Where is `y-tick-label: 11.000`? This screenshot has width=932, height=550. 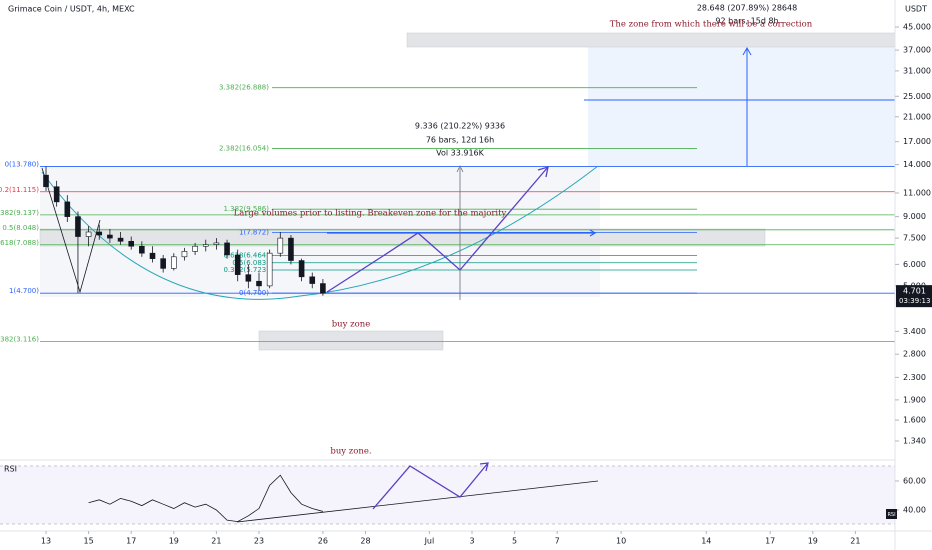 y-tick-label: 11.000 is located at coordinates (917, 192).